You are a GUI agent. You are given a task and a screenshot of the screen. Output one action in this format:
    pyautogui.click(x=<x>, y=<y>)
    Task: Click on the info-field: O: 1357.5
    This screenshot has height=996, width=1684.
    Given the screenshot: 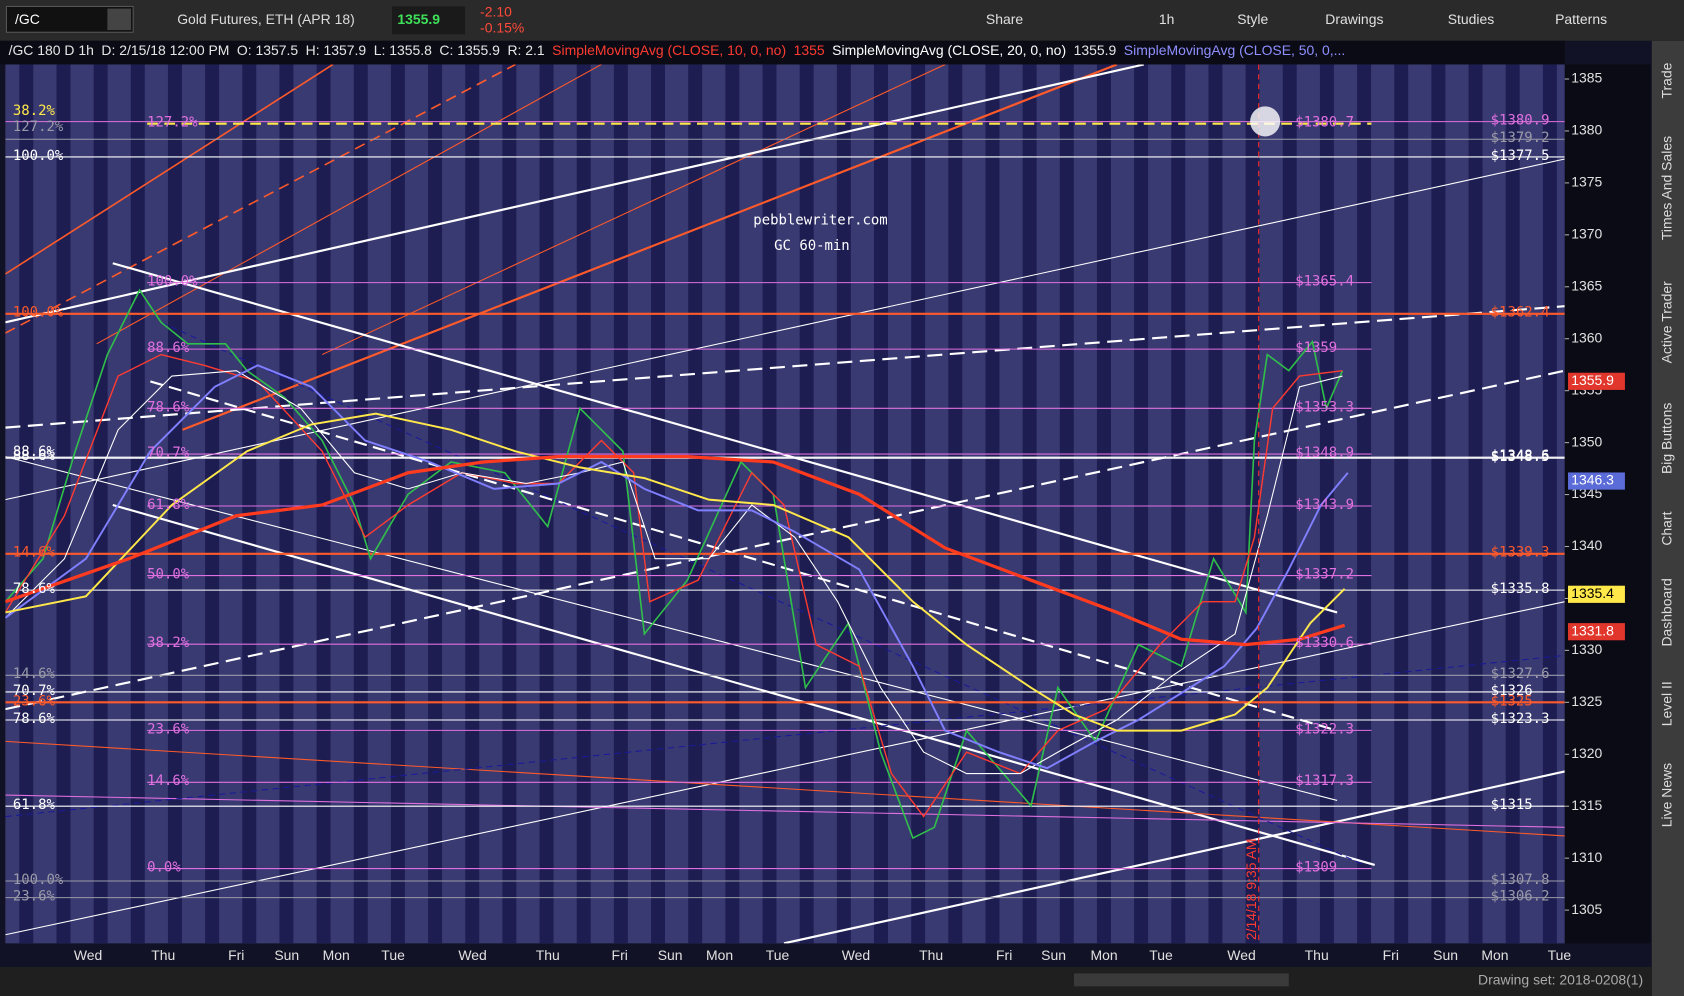 What is the action you would take?
    pyautogui.click(x=268, y=50)
    